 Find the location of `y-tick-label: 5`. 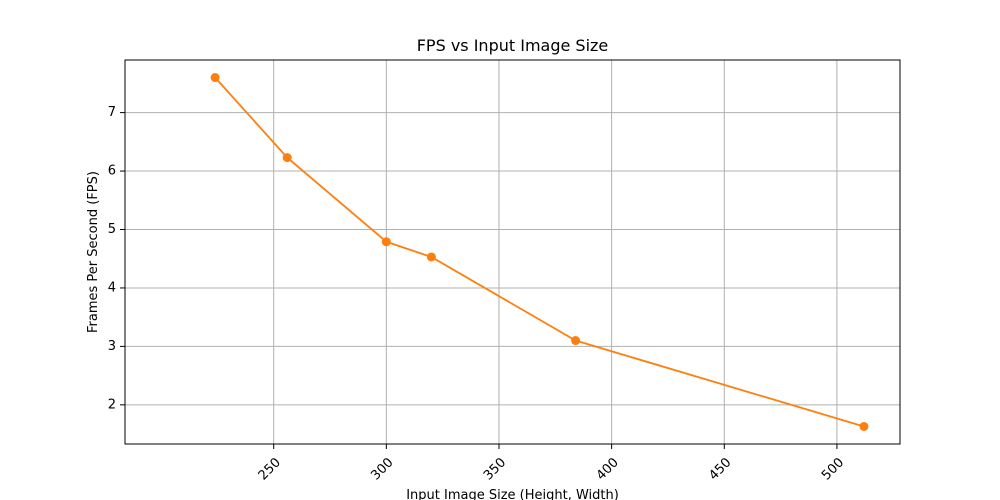

y-tick-label: 5 is located at coordinates (112, 229).